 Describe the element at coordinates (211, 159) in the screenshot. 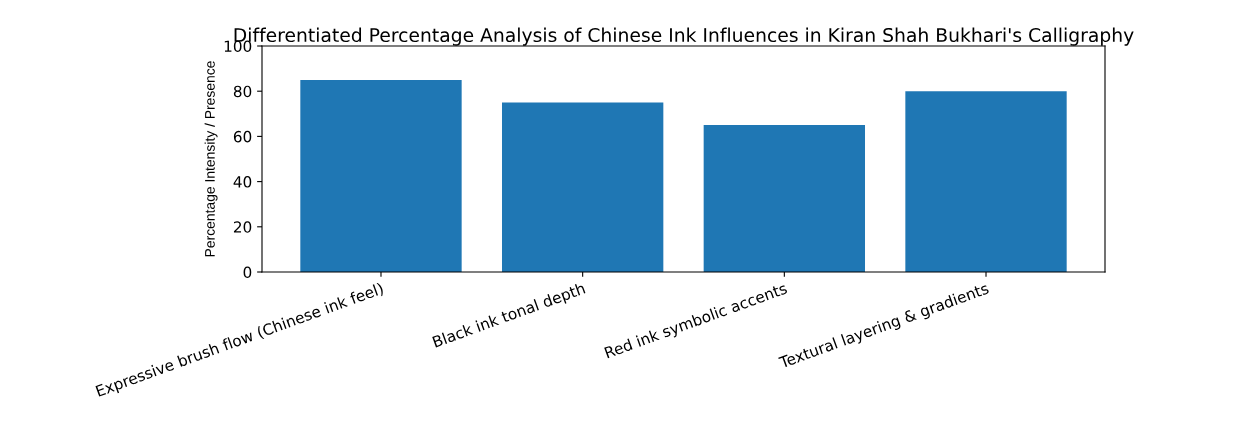

I see `y-axis-title: Percentage Intensity / Presence` at that location.